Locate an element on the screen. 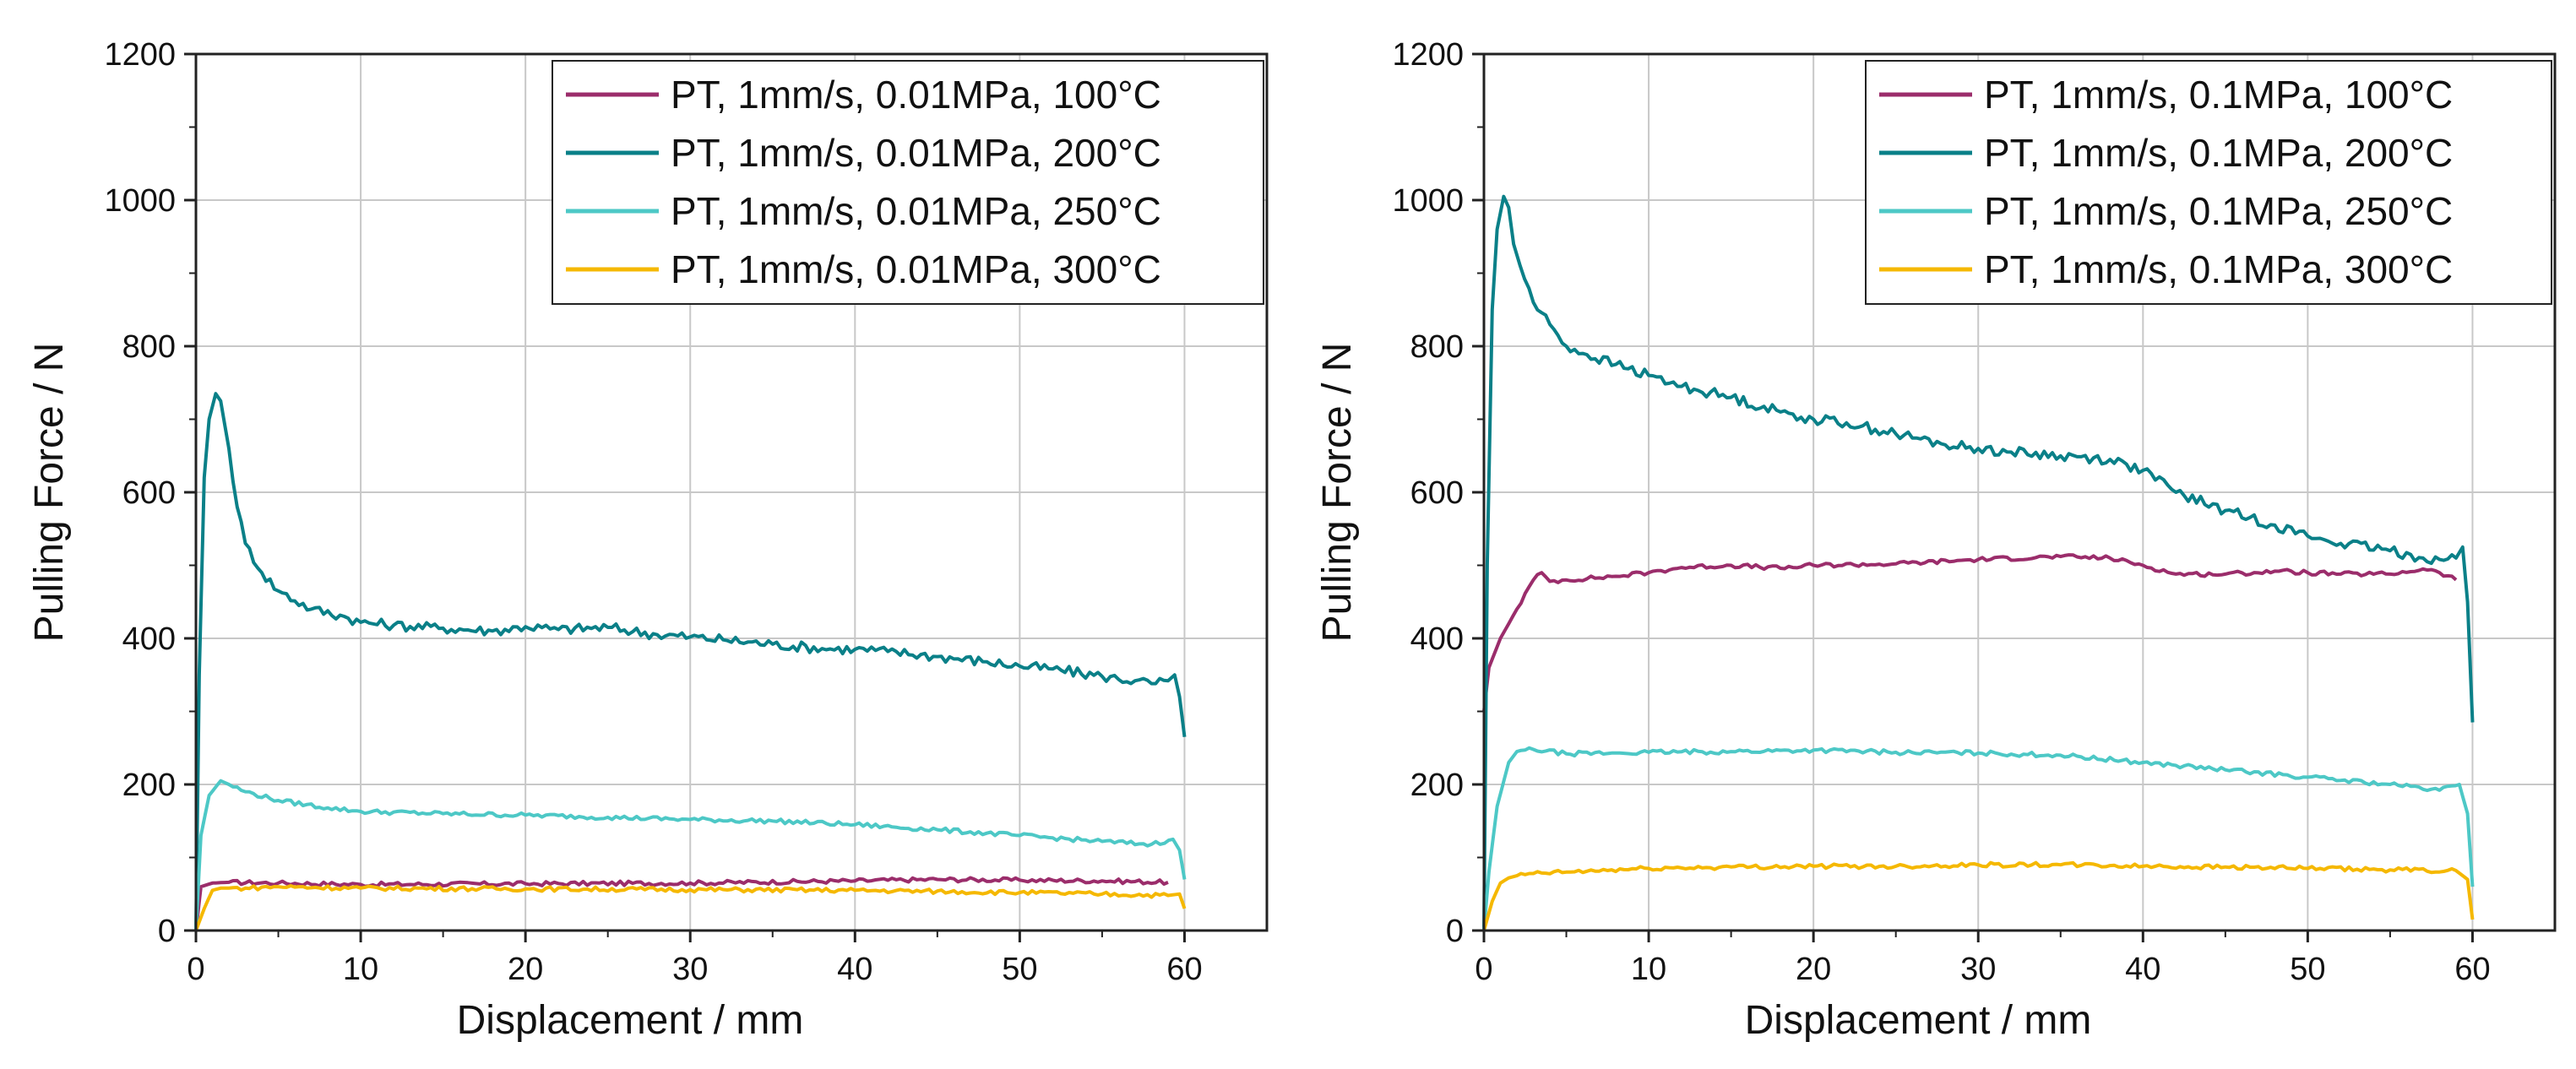 This screenshot has height=1069, width=2576. legend-label: PT, 1mm/s, 0.01MPa, 100°C is located at coordinates (916, 95).